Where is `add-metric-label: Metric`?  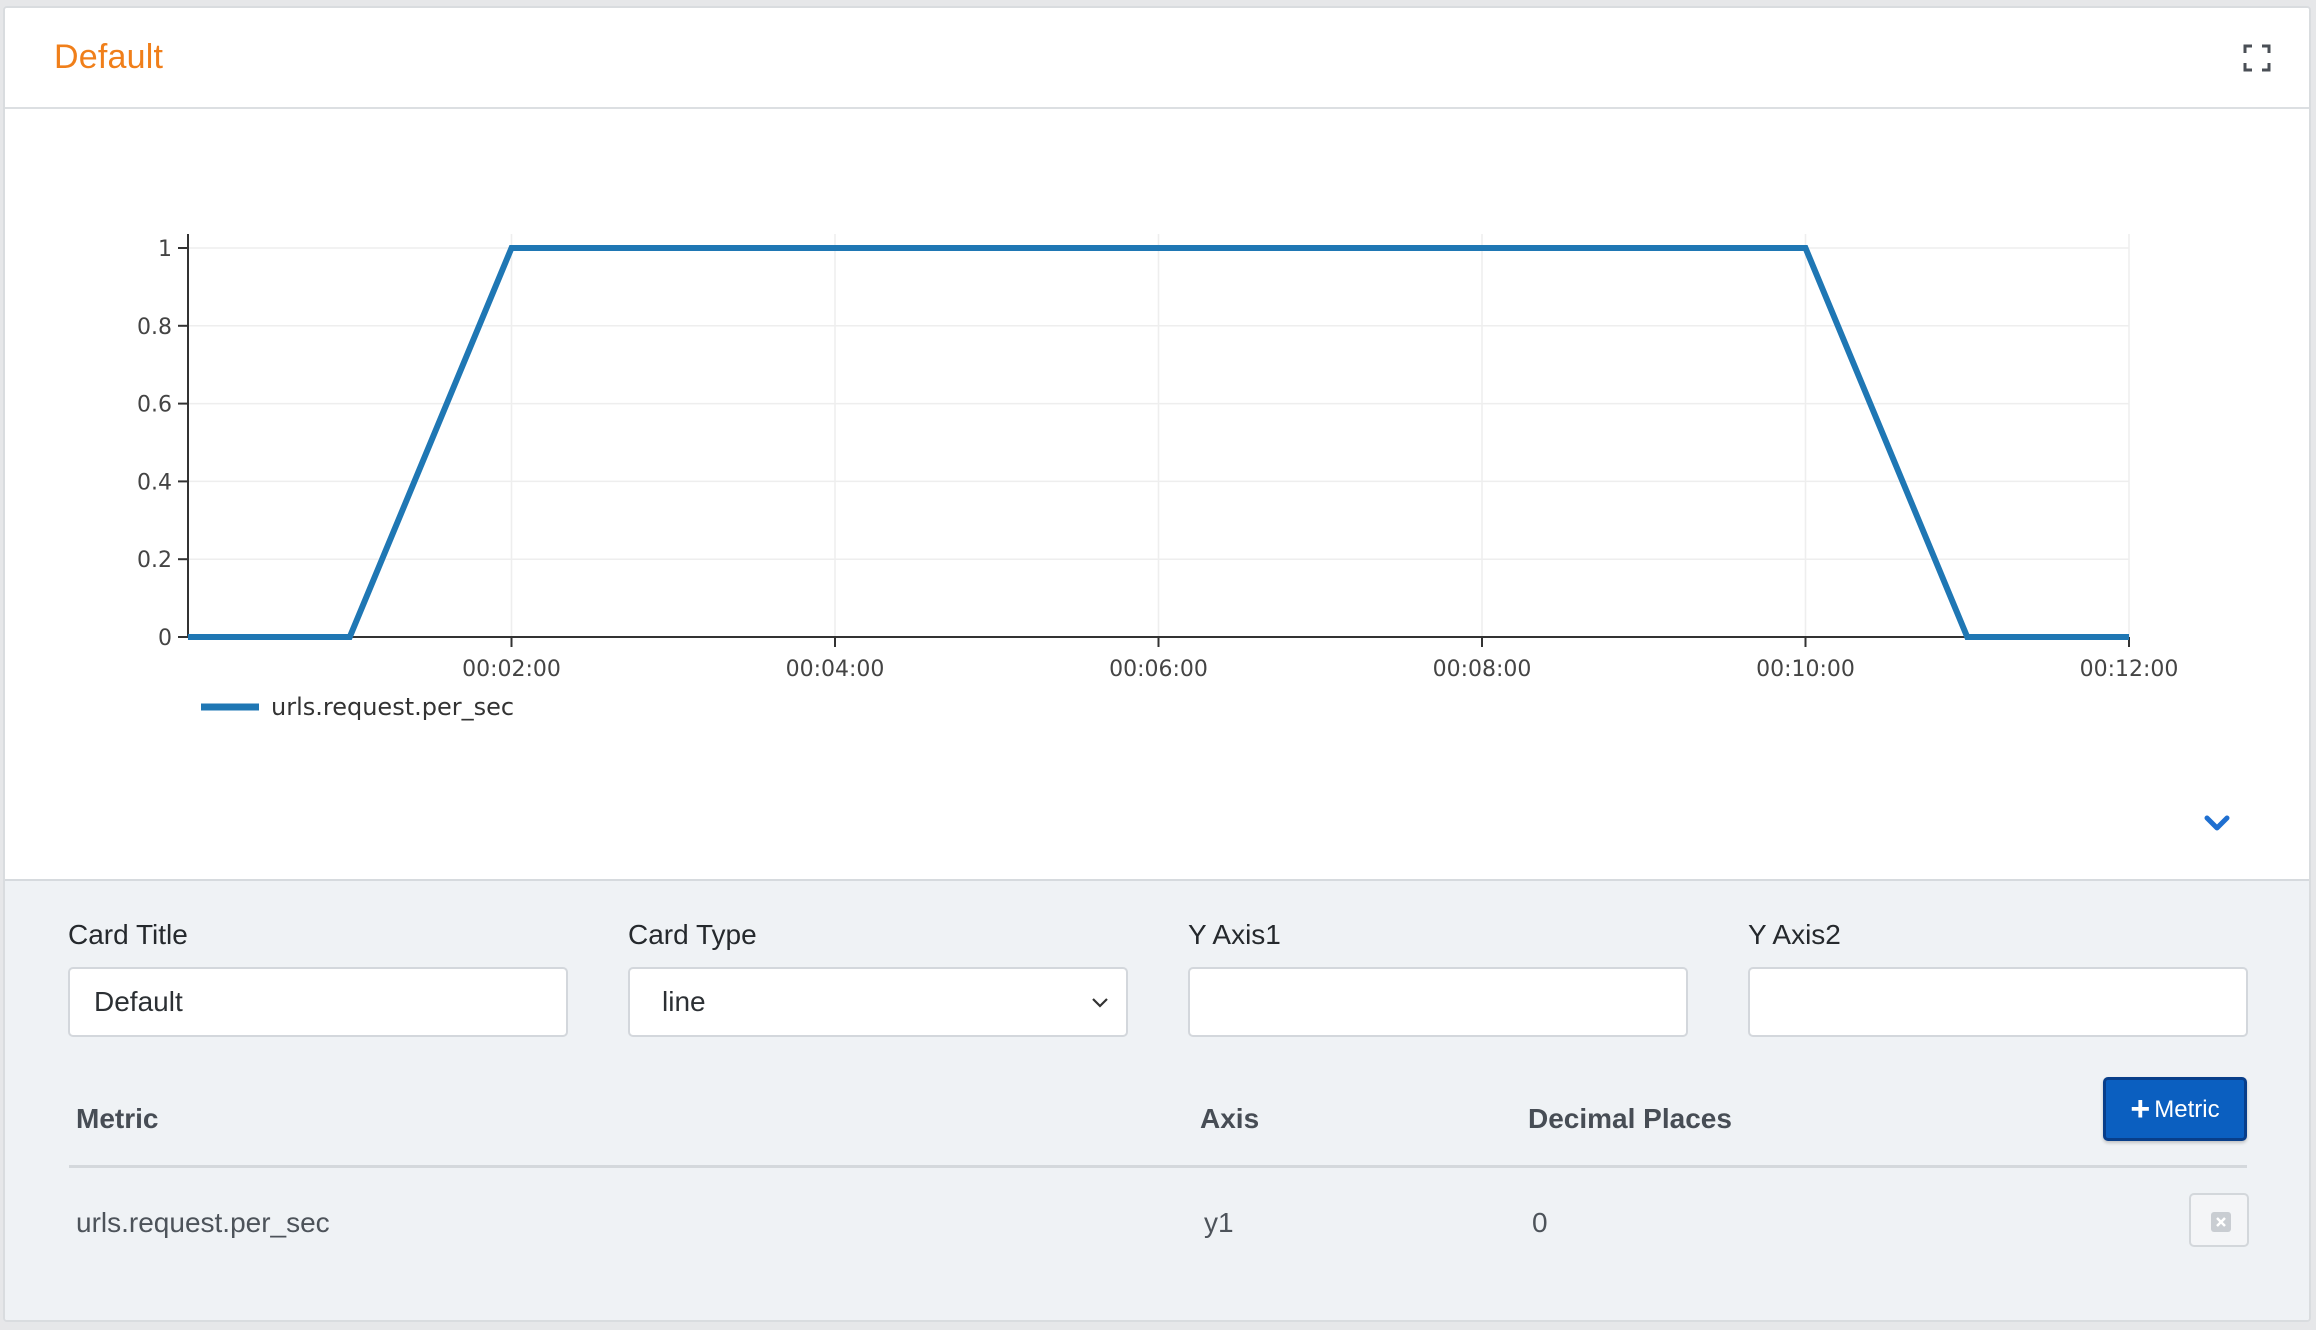
add-metric-label: Metric is located at coordinates (2187, 1109).